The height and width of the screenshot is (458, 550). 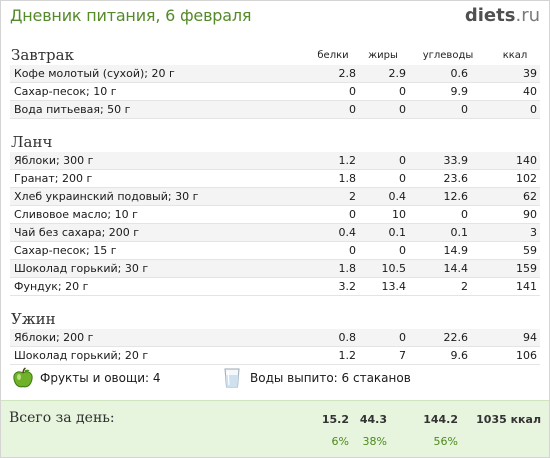 What do you see at coordinates (527, 15) in the screenshot?
I see `logo-tld: .ru` at bounding box center [527, 15].